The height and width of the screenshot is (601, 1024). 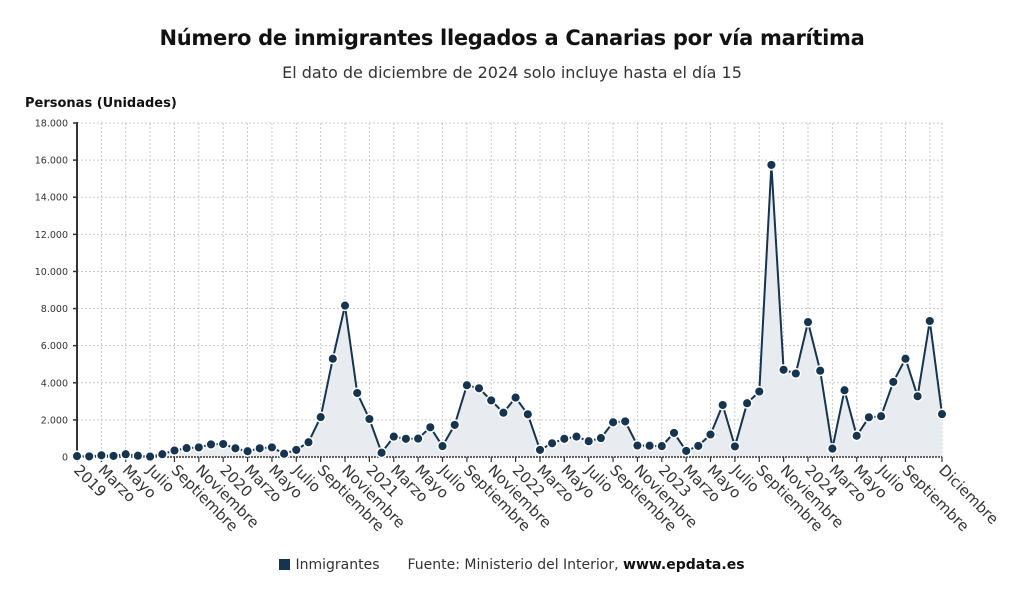 I want to click on y-axis-label: Personas (Unidades), so click(x=101, y=103).